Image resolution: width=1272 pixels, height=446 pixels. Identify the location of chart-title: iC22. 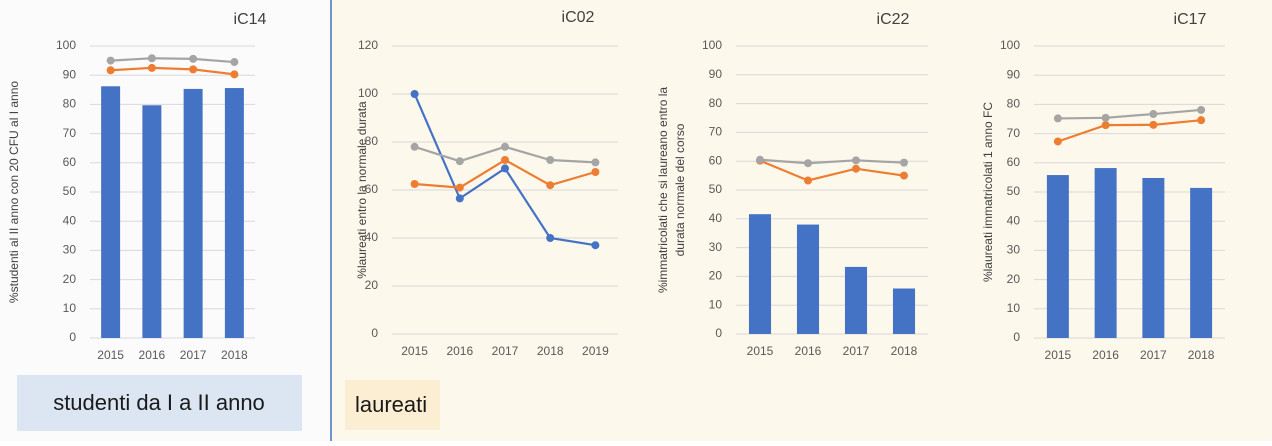
(893, 19).